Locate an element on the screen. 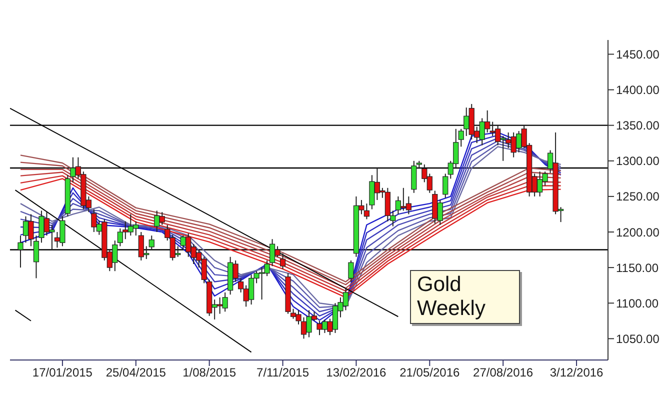 Image resolution: width=670 pixels, height=400 pixels. y-tick-label: 1200.00 is located at coordinates (638, 232).